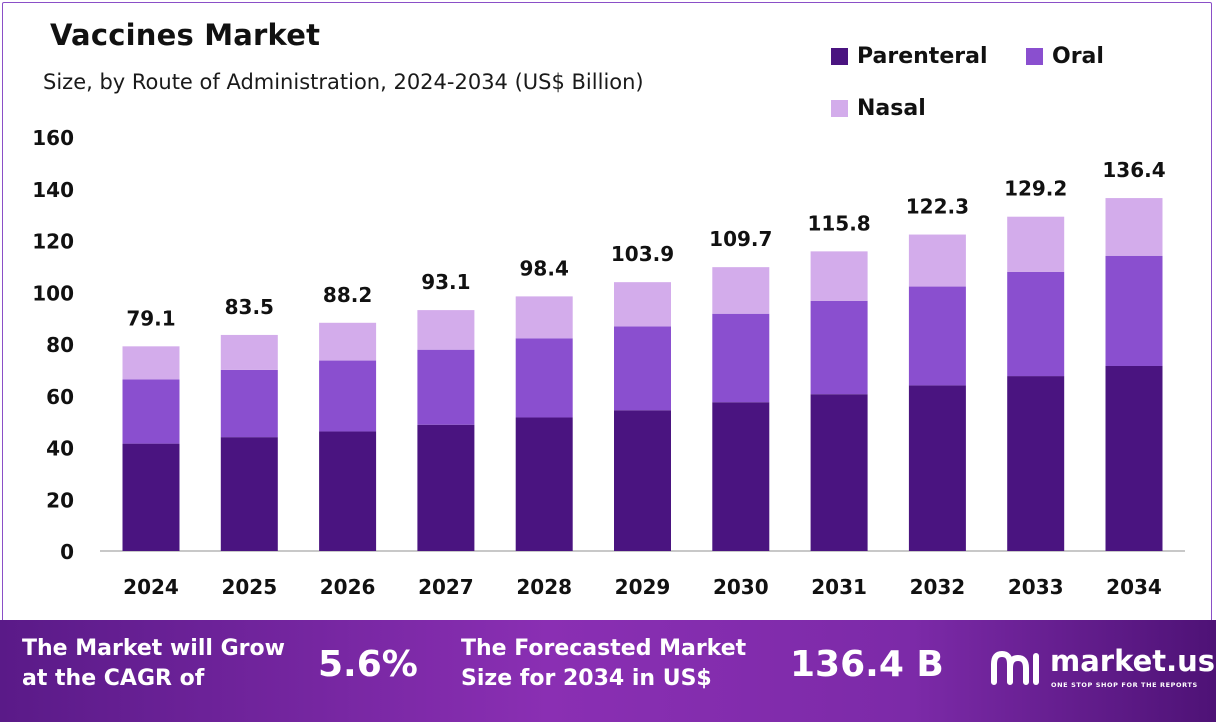 The image size is (1216, 722). Describe the element at coordinates (446, 487) in the screenshot. I see `bar-parenteral-2027` at that location.